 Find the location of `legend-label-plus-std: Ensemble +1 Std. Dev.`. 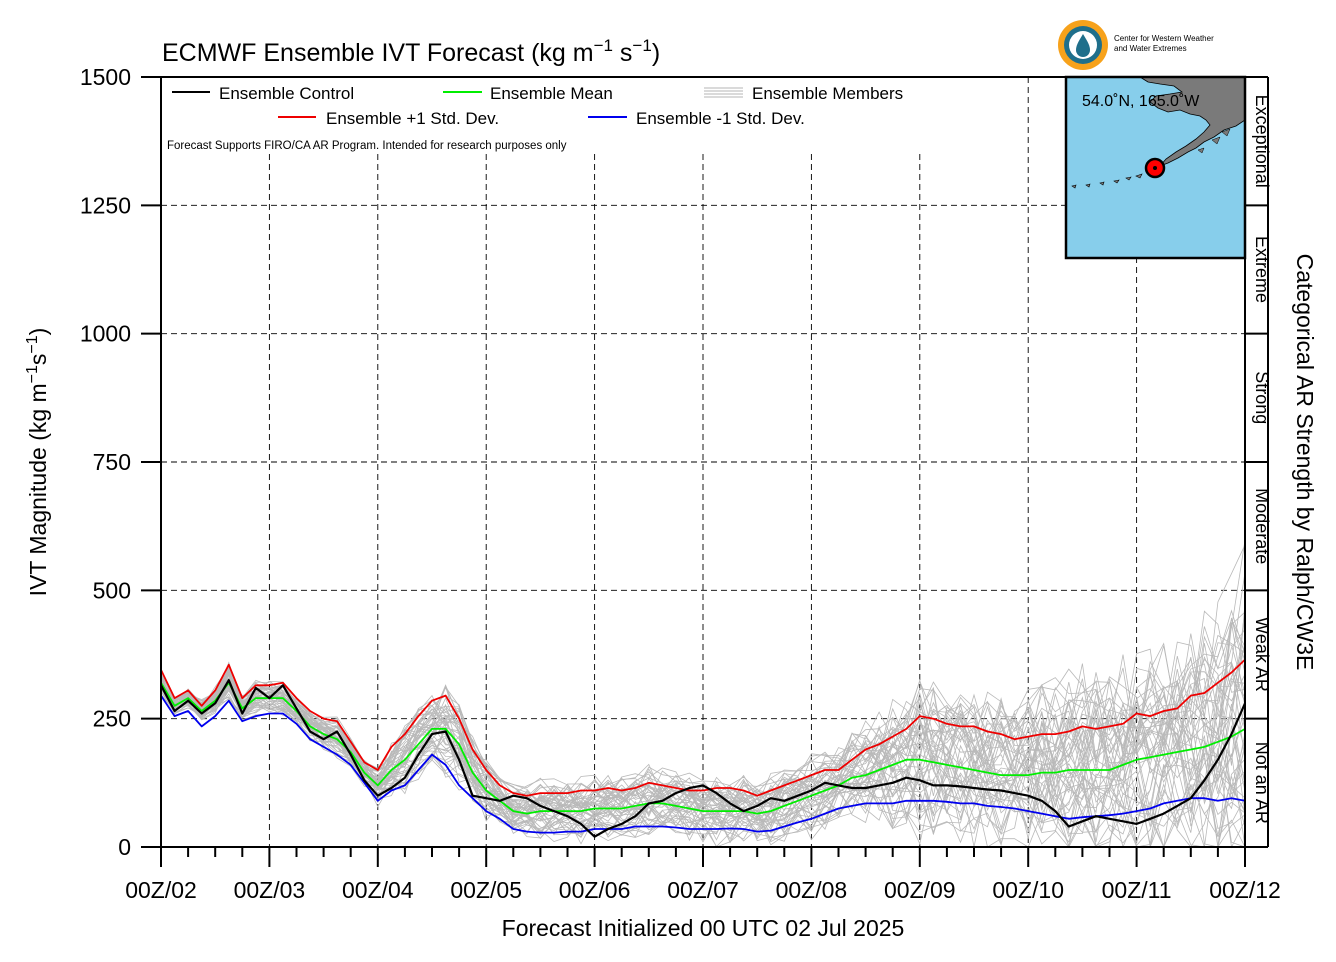

legend-label-plus-std: Ensemble +1 Std. Dev. is located at coordinates (412, 118).